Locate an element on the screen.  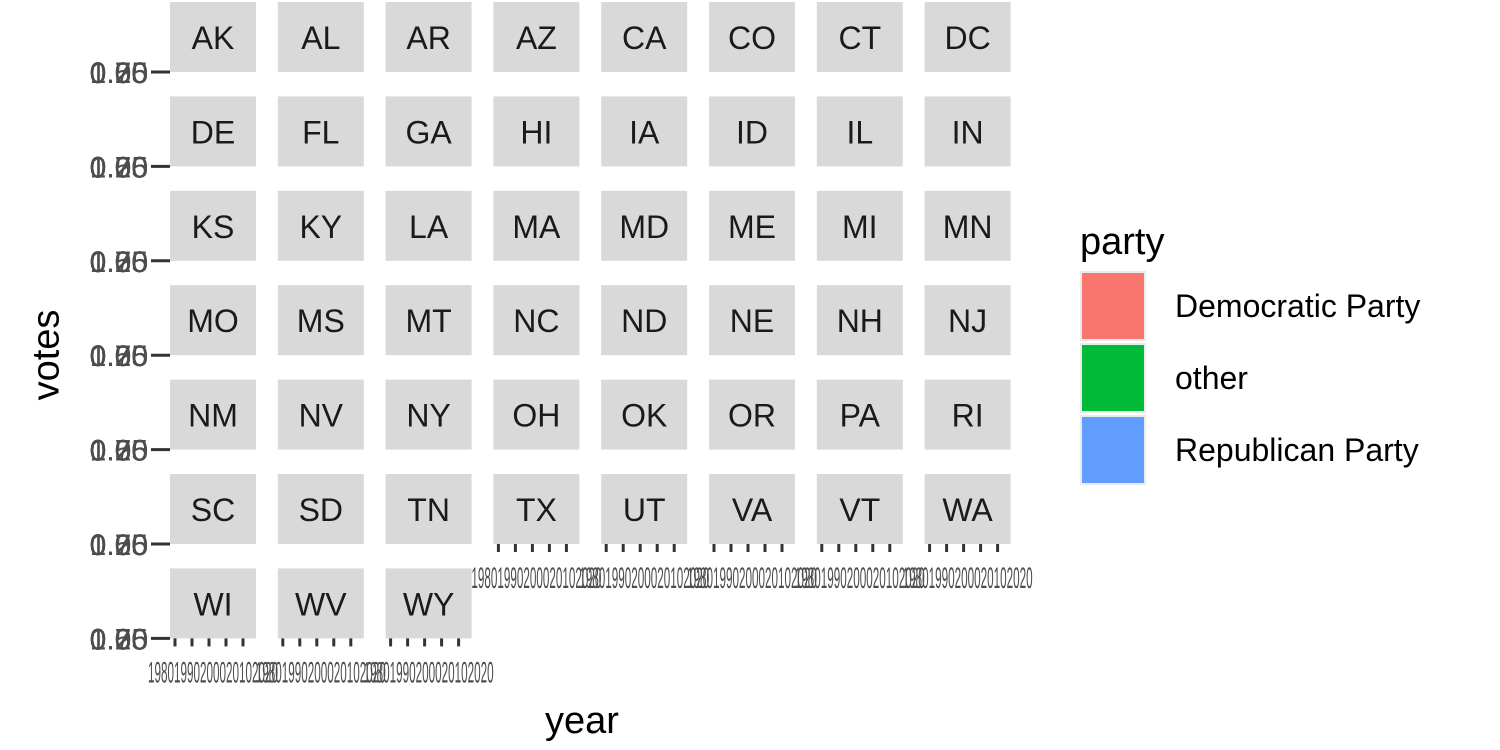
strip-md is located at coordinates (644, 225).